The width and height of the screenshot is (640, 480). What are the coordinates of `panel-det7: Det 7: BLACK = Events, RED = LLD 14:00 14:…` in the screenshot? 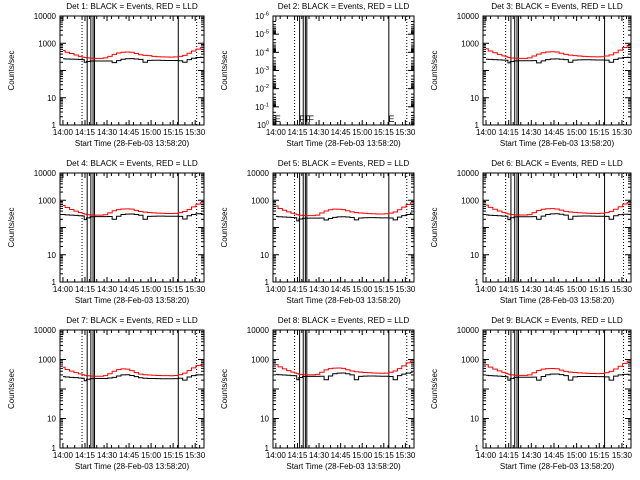 It's located at (106, 397).